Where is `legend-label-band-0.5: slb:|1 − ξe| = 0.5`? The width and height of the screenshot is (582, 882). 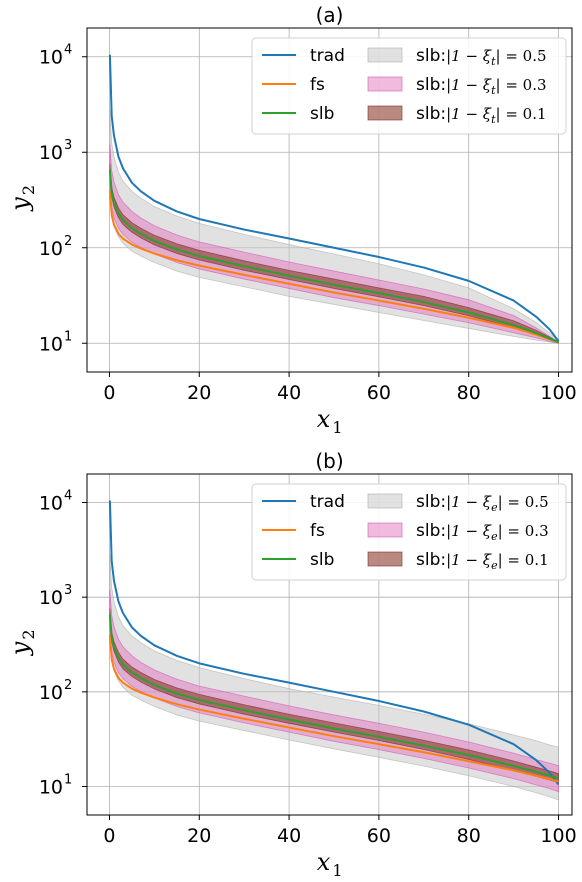
legend-label-band-0.5: slb:|1 − ξe| = 0.5 is located at coordinates (482, 503).